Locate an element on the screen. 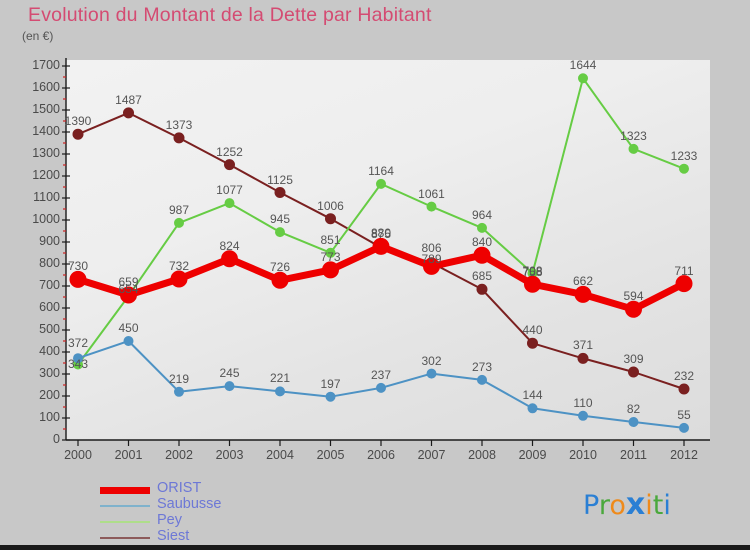  x-axis-tick-label: 2008 is located at coordinates (482, 455).